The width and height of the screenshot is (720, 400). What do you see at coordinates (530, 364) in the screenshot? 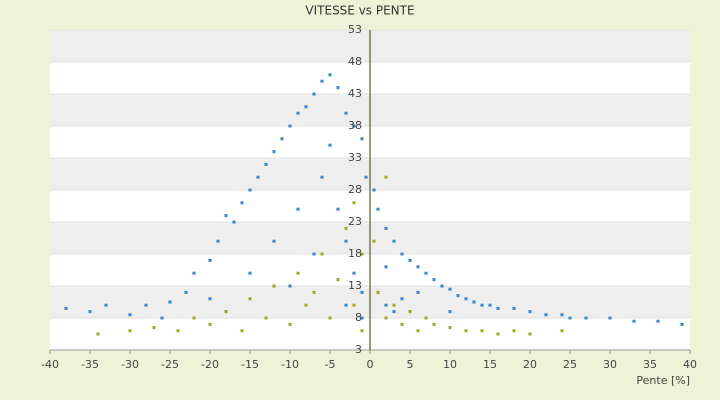
I see `x-tick-label: 20` at bounding box center [530, 364].